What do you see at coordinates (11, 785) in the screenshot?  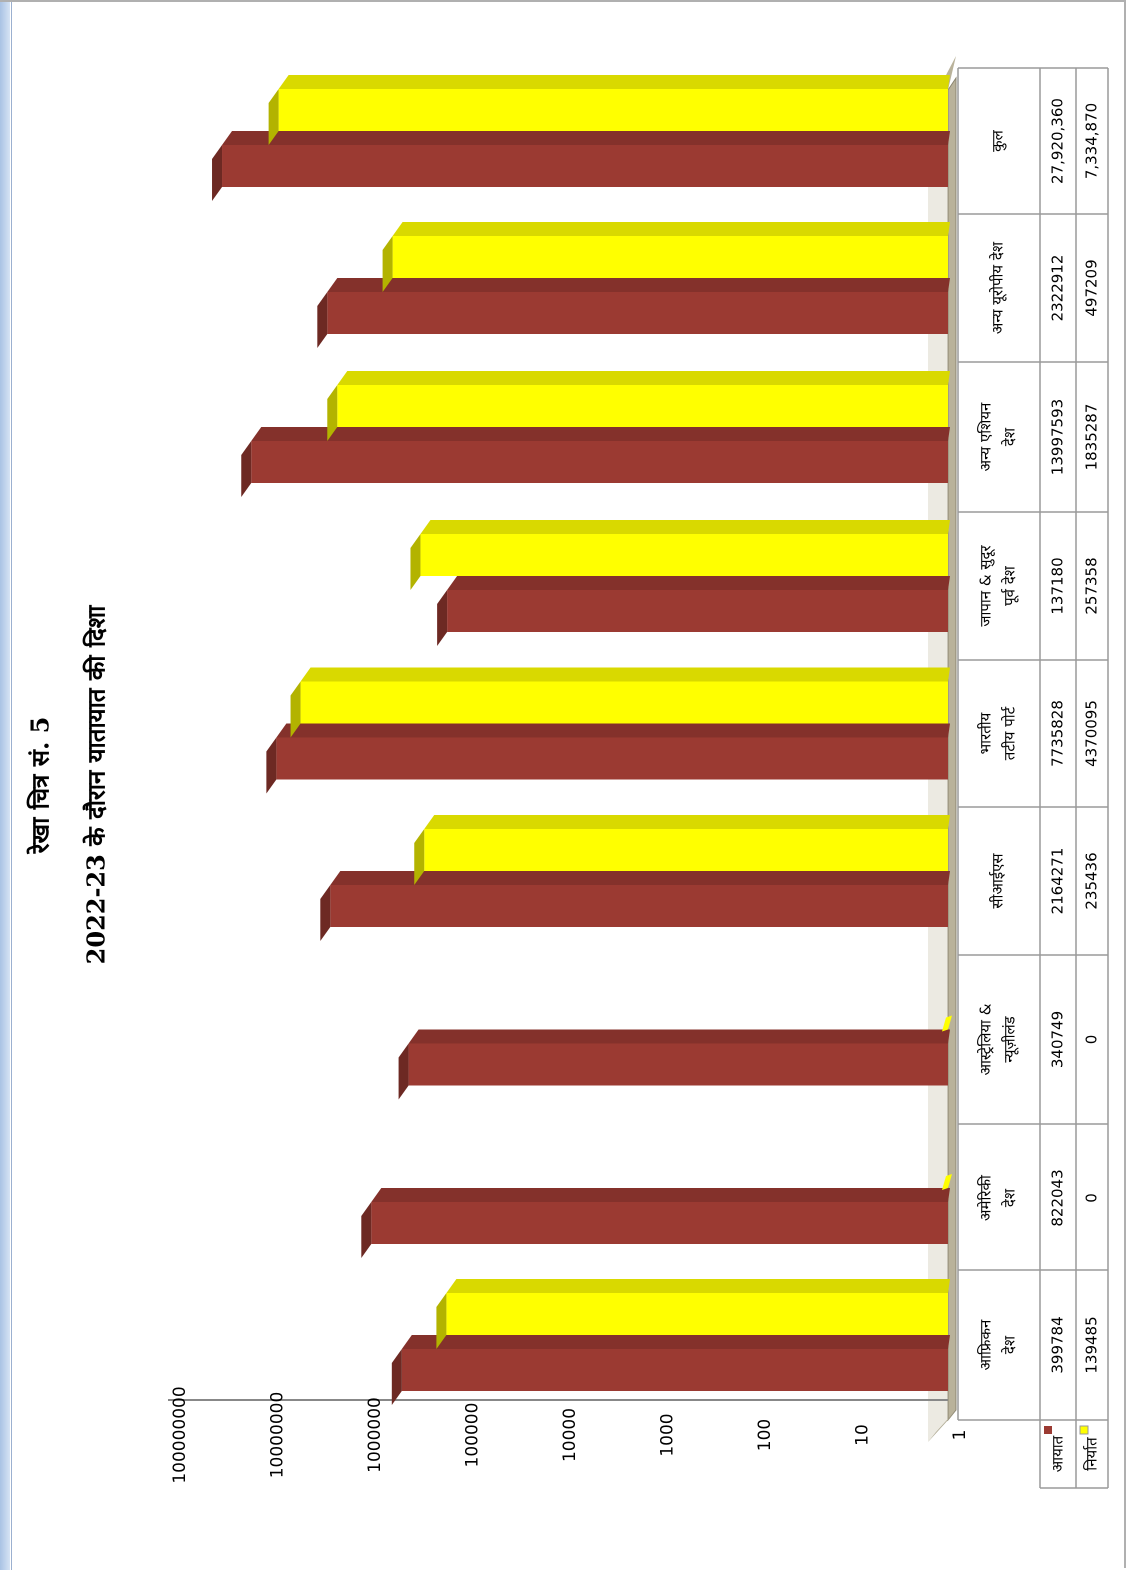 I see `page-left-border-line` at bounding box center [11, 785].